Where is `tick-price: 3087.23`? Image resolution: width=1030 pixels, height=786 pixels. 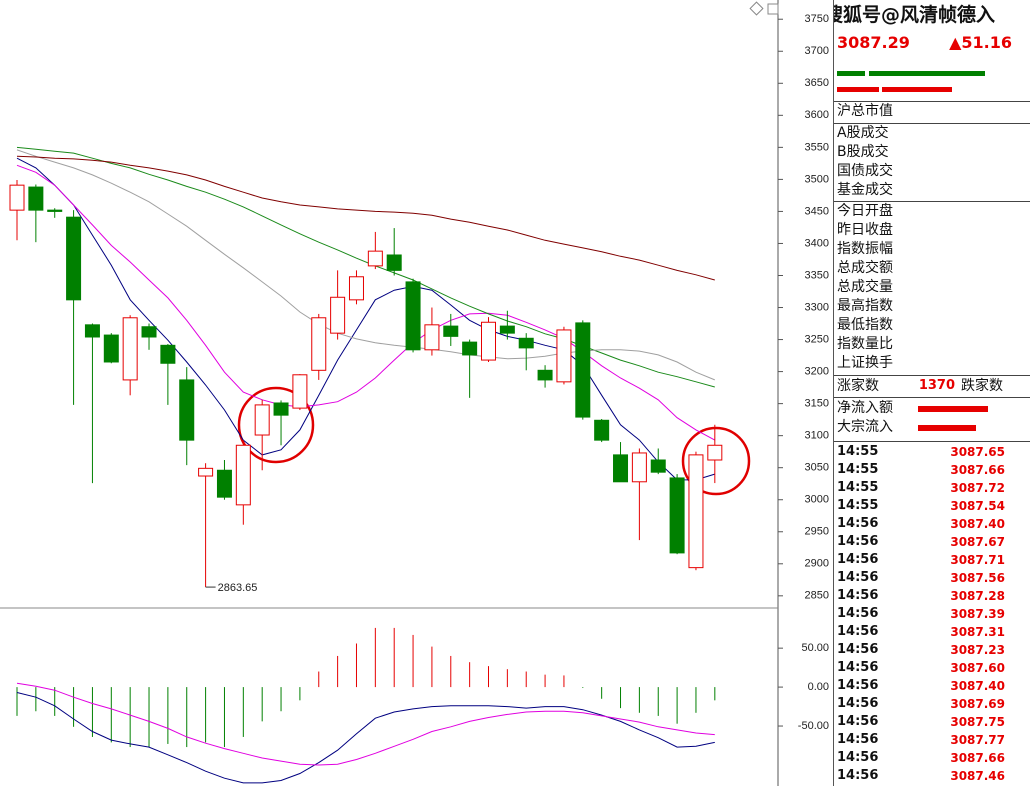
tick-price: 3087.23 is located at coordinates (977, 650).